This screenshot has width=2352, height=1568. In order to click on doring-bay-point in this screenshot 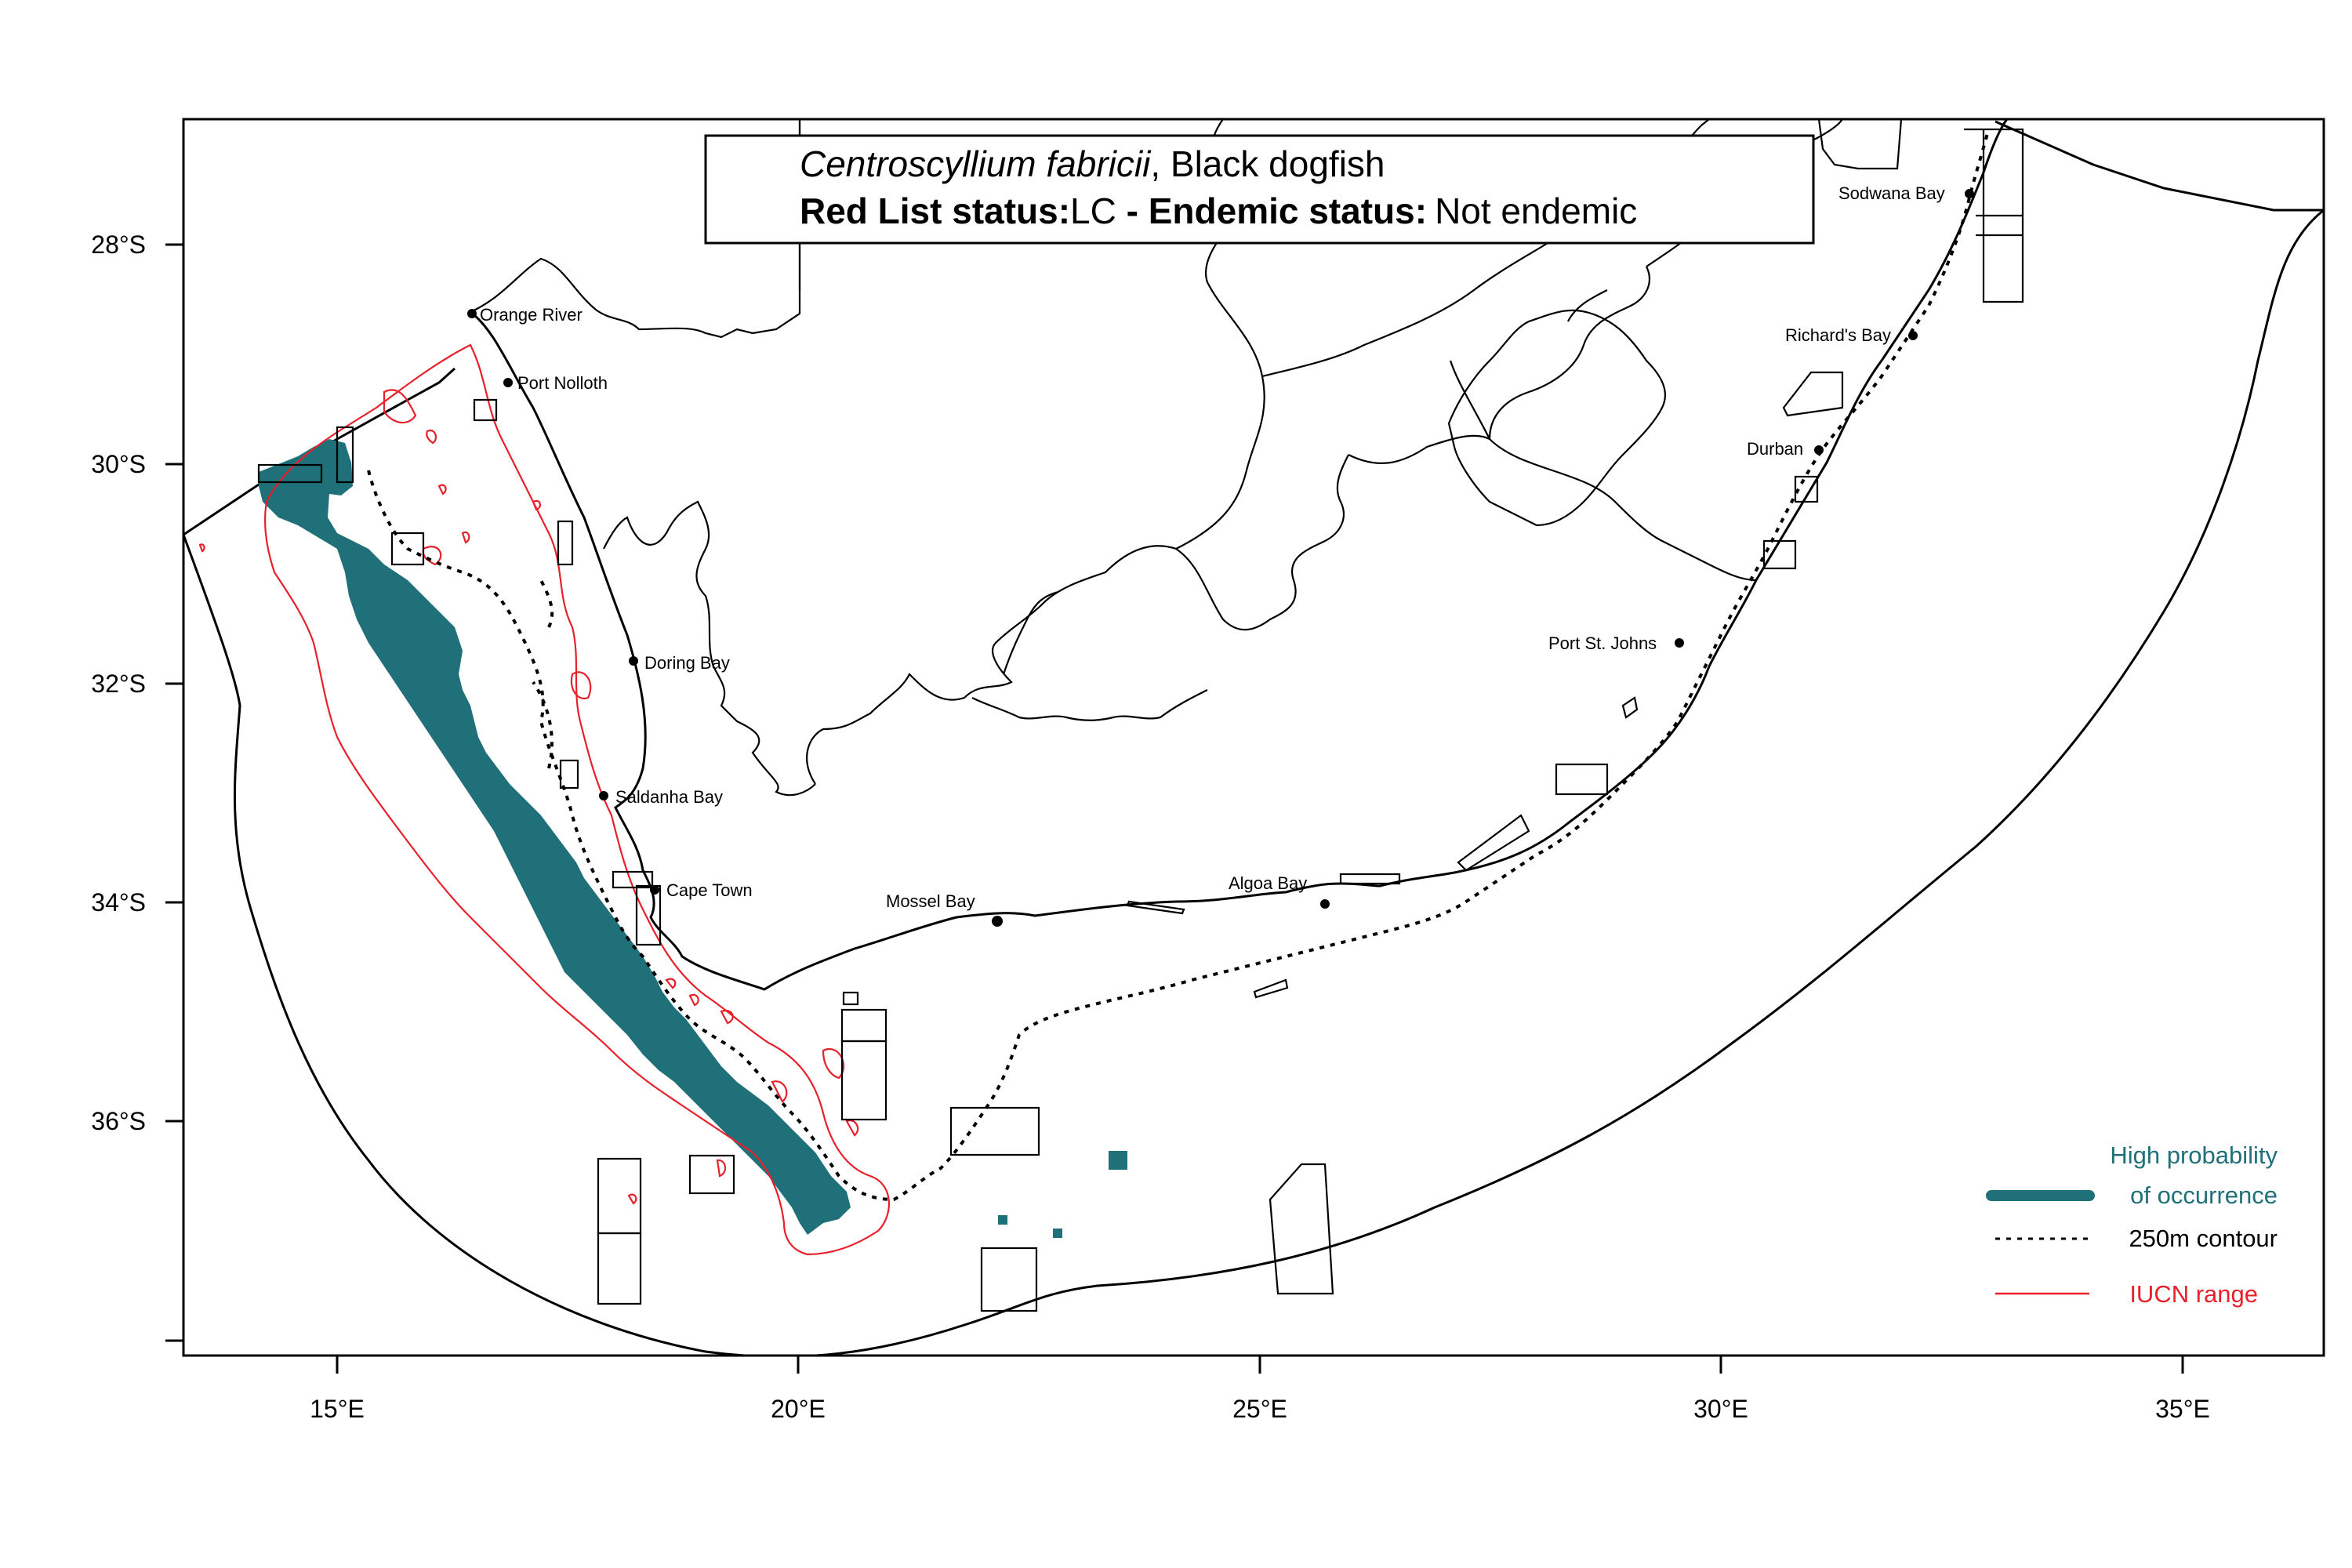, I will do `click(633, 661)`.